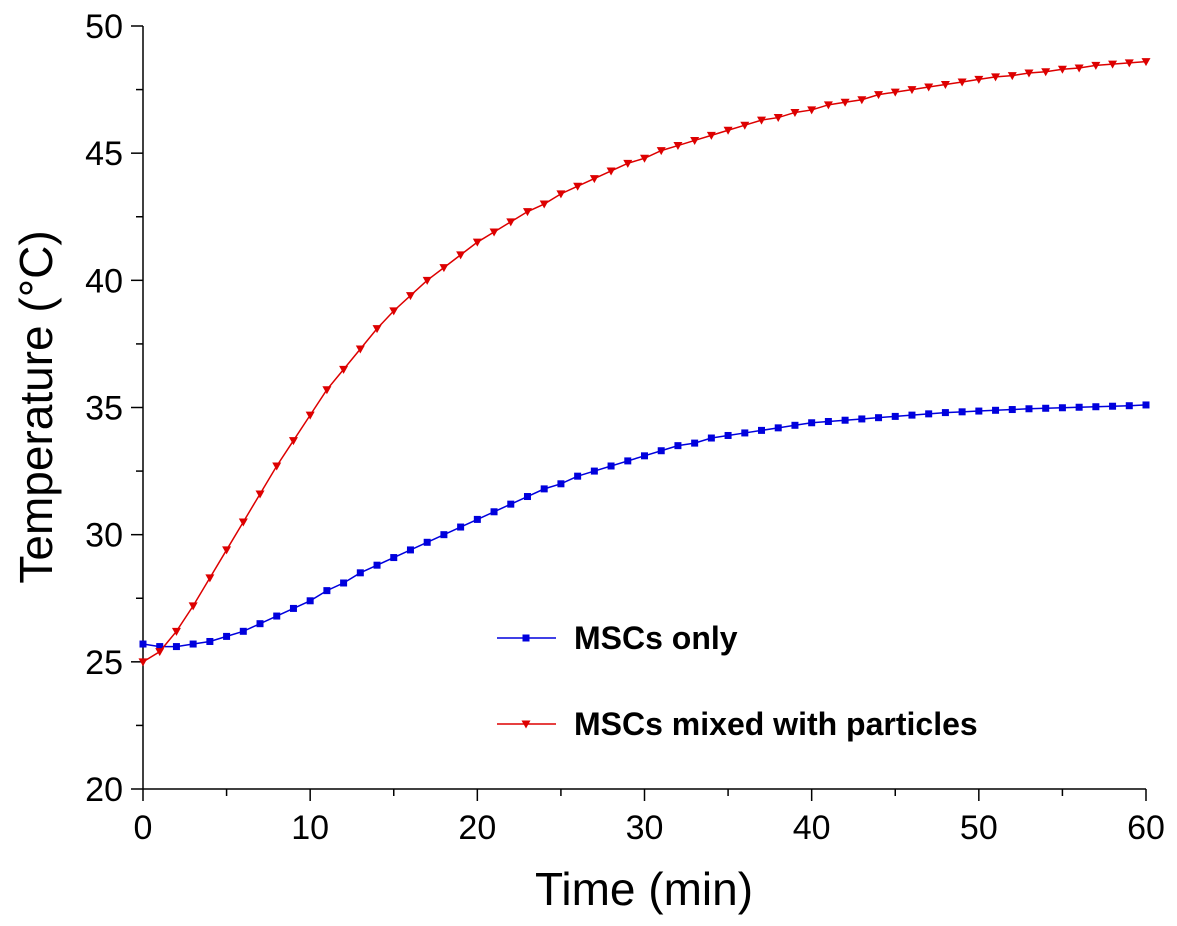 This screenshot has height=926, width=1177. Describe the element at coordinates (104, 663) in the screenshot. I see `y-tick-label: 25` at that location.